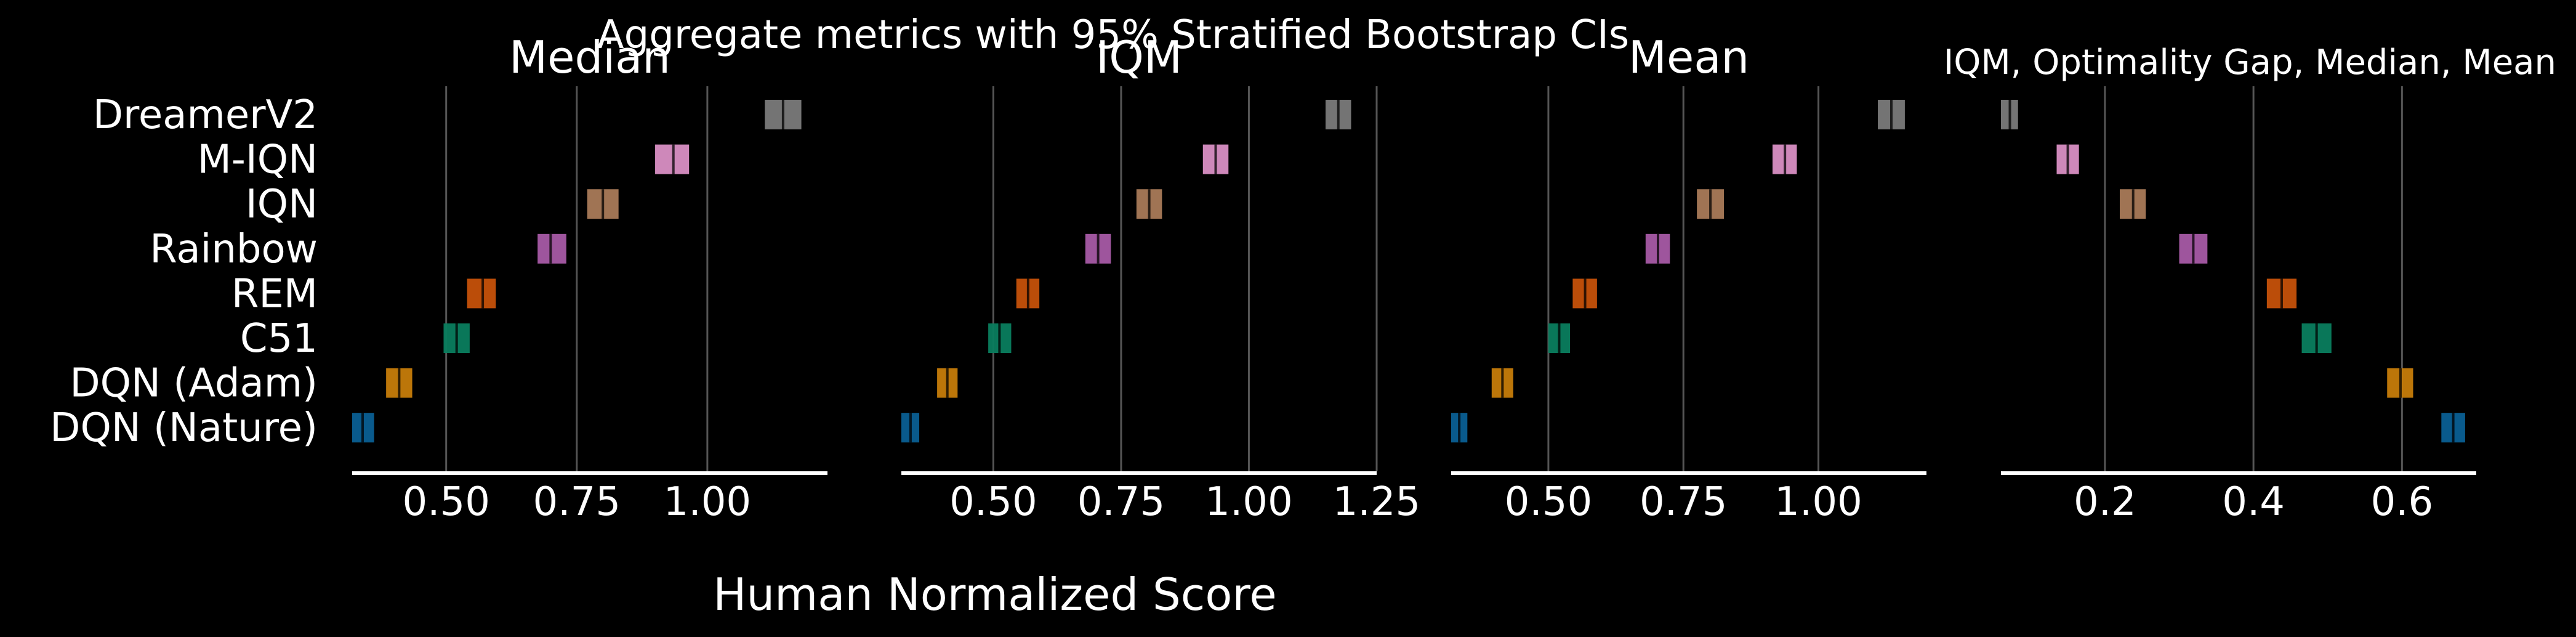  I want to click on panel-title: IQM, so click(1139, 57).